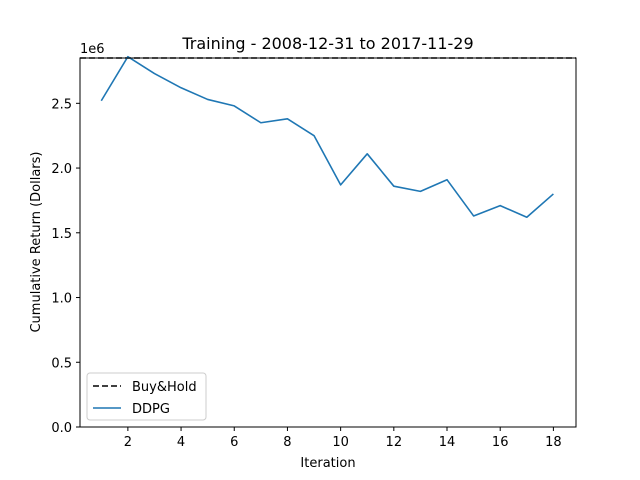  Describe the element at coordinates (65, 266) in the screenshot. I see `y-axis: 0.0 0.5 1.0 1.5 2.0 2.5` at that location.